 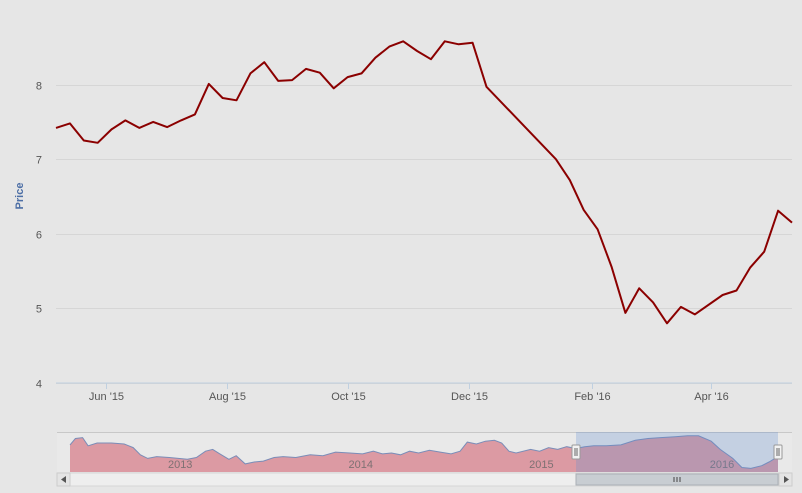 What do you see at coordinates (424, 479) in the screenshot?
I see `scrollbar` at bounding box center [424, 479].